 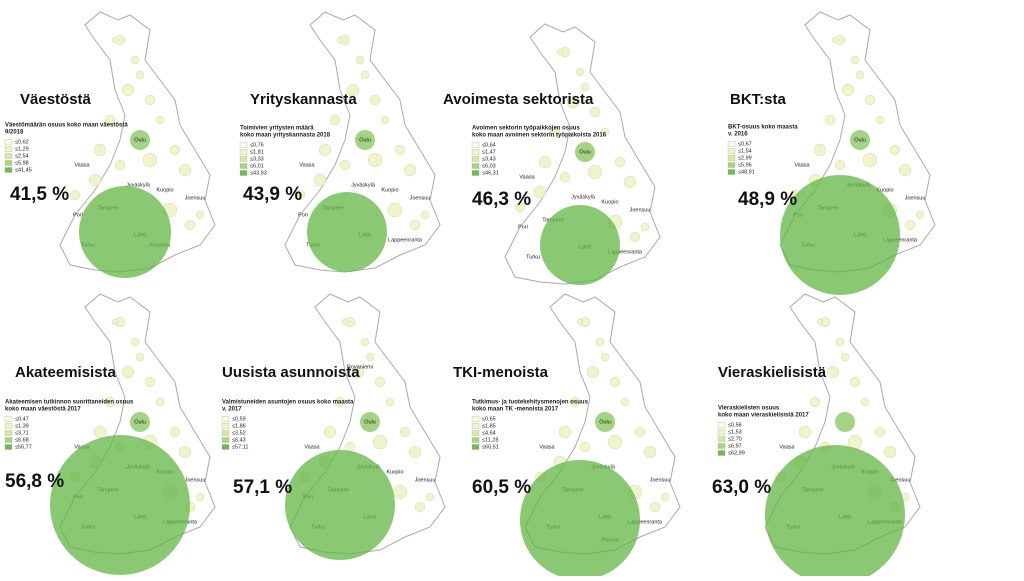 What do you see at coordinates (489, 419) in the screenshot?
I see `legend-item: ≤0,65` at bounding box center [489, 419].